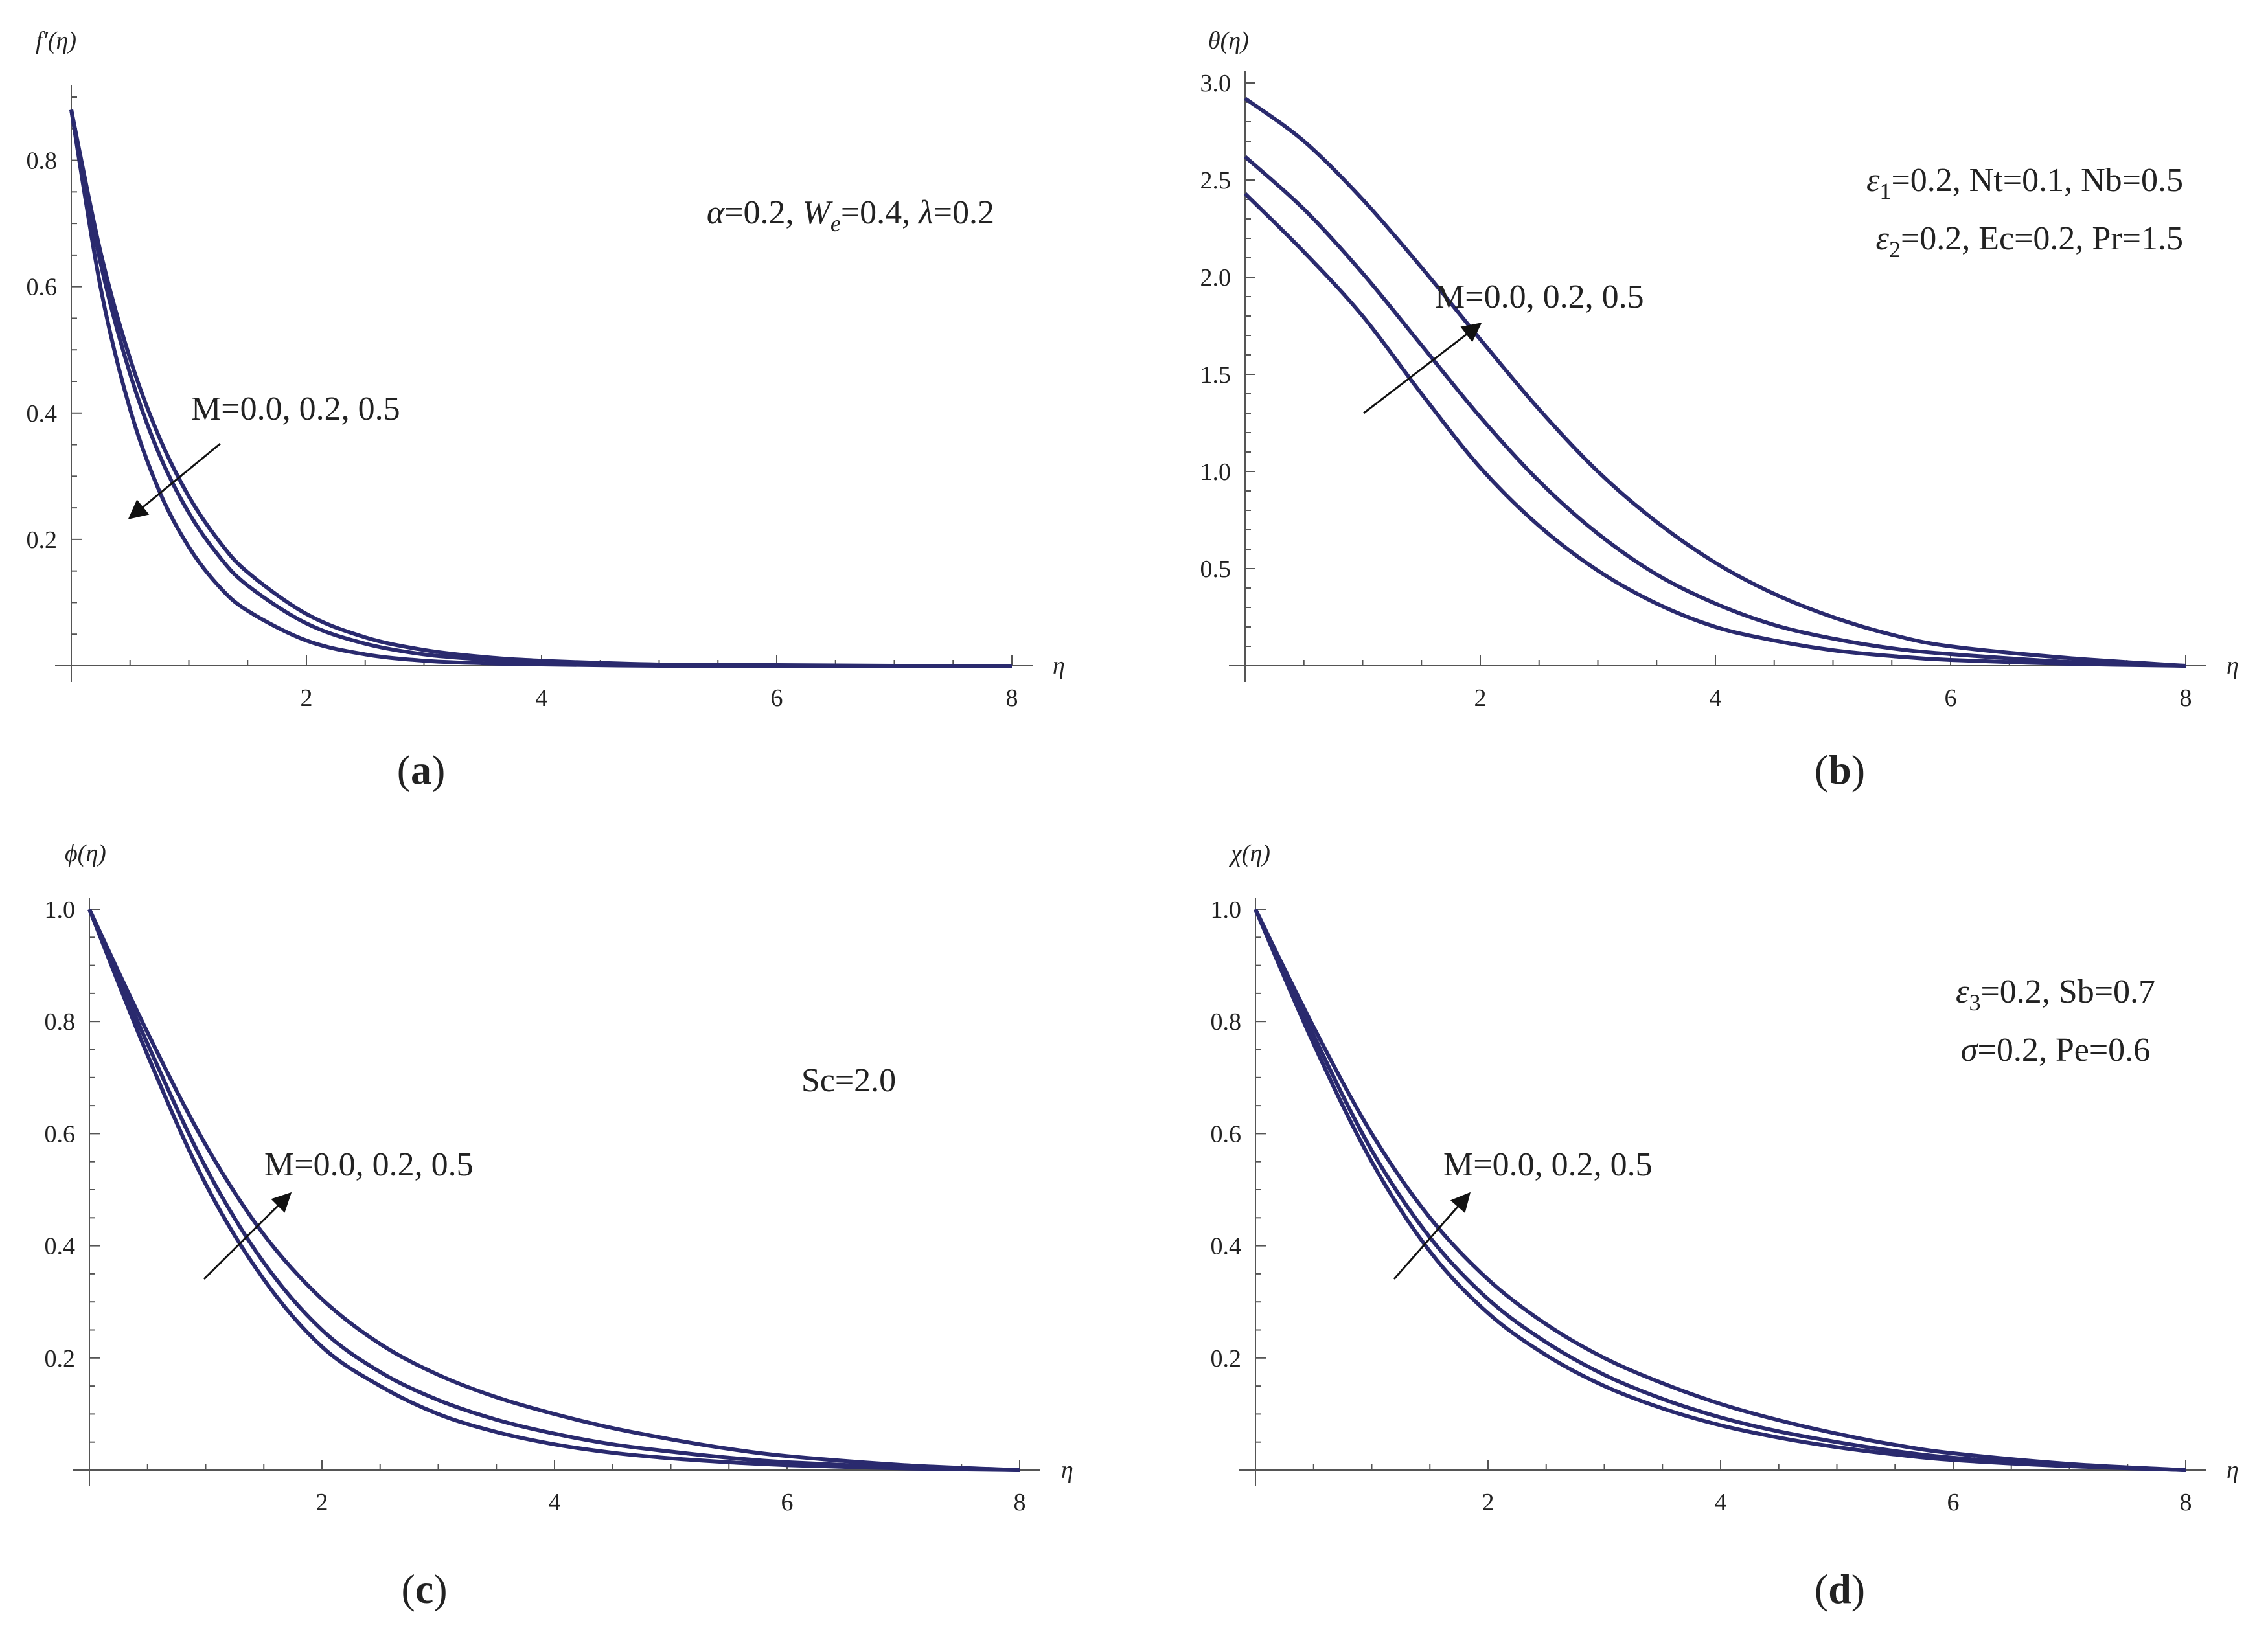 Image resolution: width=2268 pixels, height=1645 pixels. Describe the element at coordinates (1716, 698) in the screenshot. I see `x-tick-label-b: 4` at that location.